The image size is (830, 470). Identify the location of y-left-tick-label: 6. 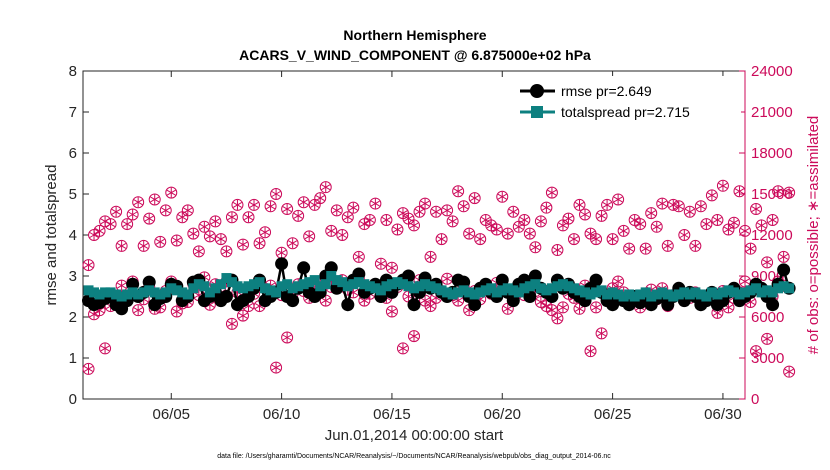
(73, 153).